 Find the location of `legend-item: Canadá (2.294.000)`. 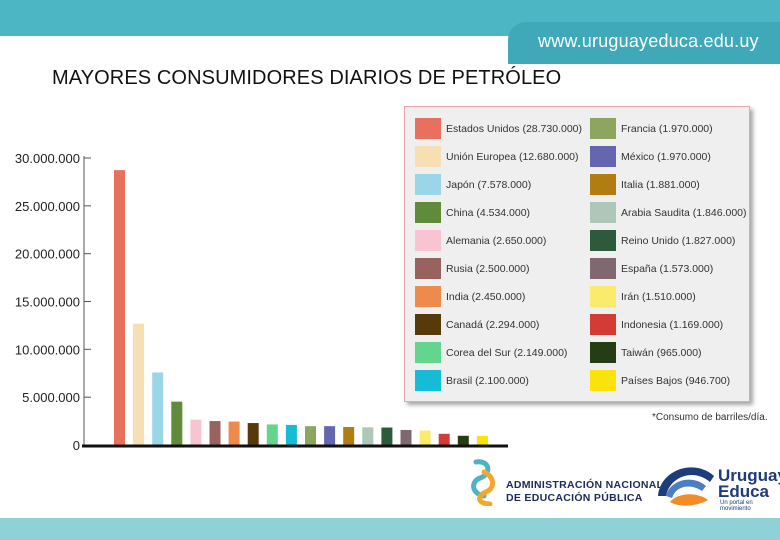

legend-item: Canadá (2.294.000) is located at coordinates (477, 324).